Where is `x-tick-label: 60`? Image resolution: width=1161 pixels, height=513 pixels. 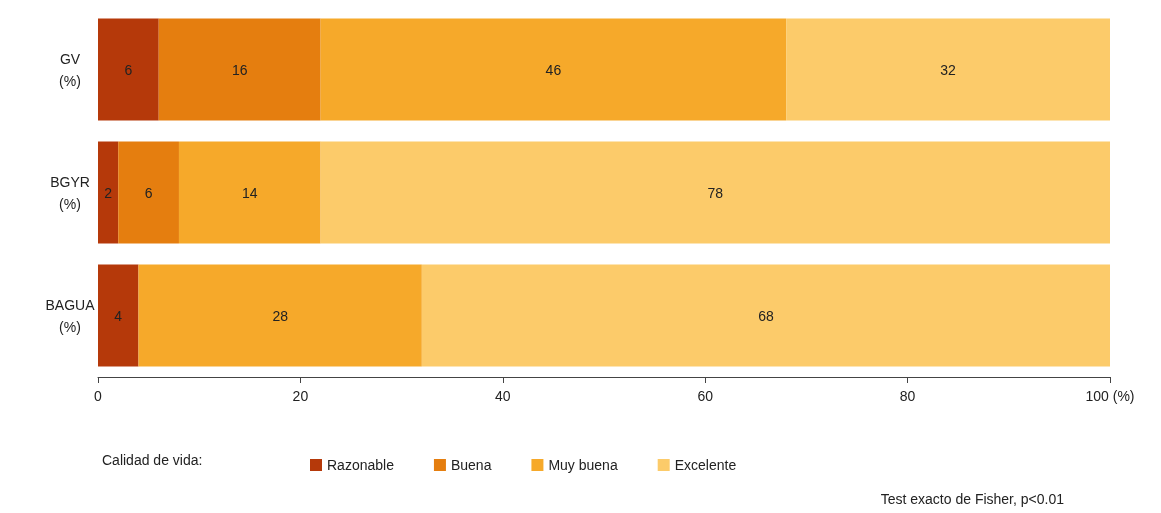 x-tick-label: 60 is located at coordinates (705, 396).